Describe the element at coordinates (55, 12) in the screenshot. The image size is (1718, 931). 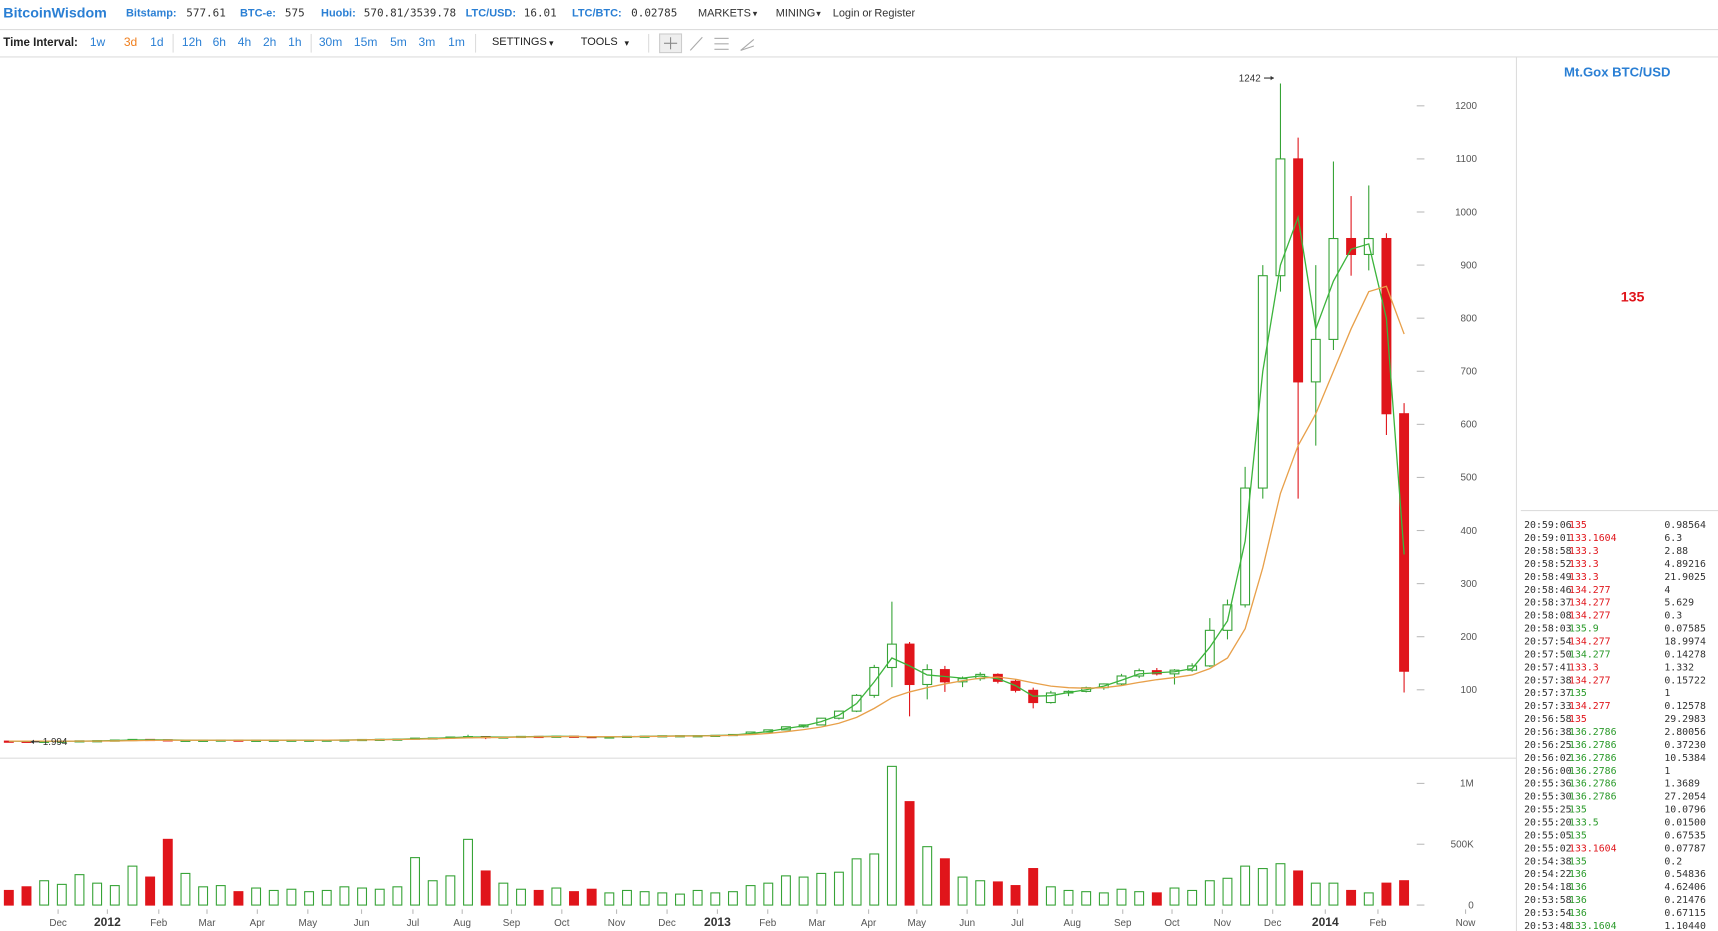
I see `brand: BitcoinWisdom` at that location.